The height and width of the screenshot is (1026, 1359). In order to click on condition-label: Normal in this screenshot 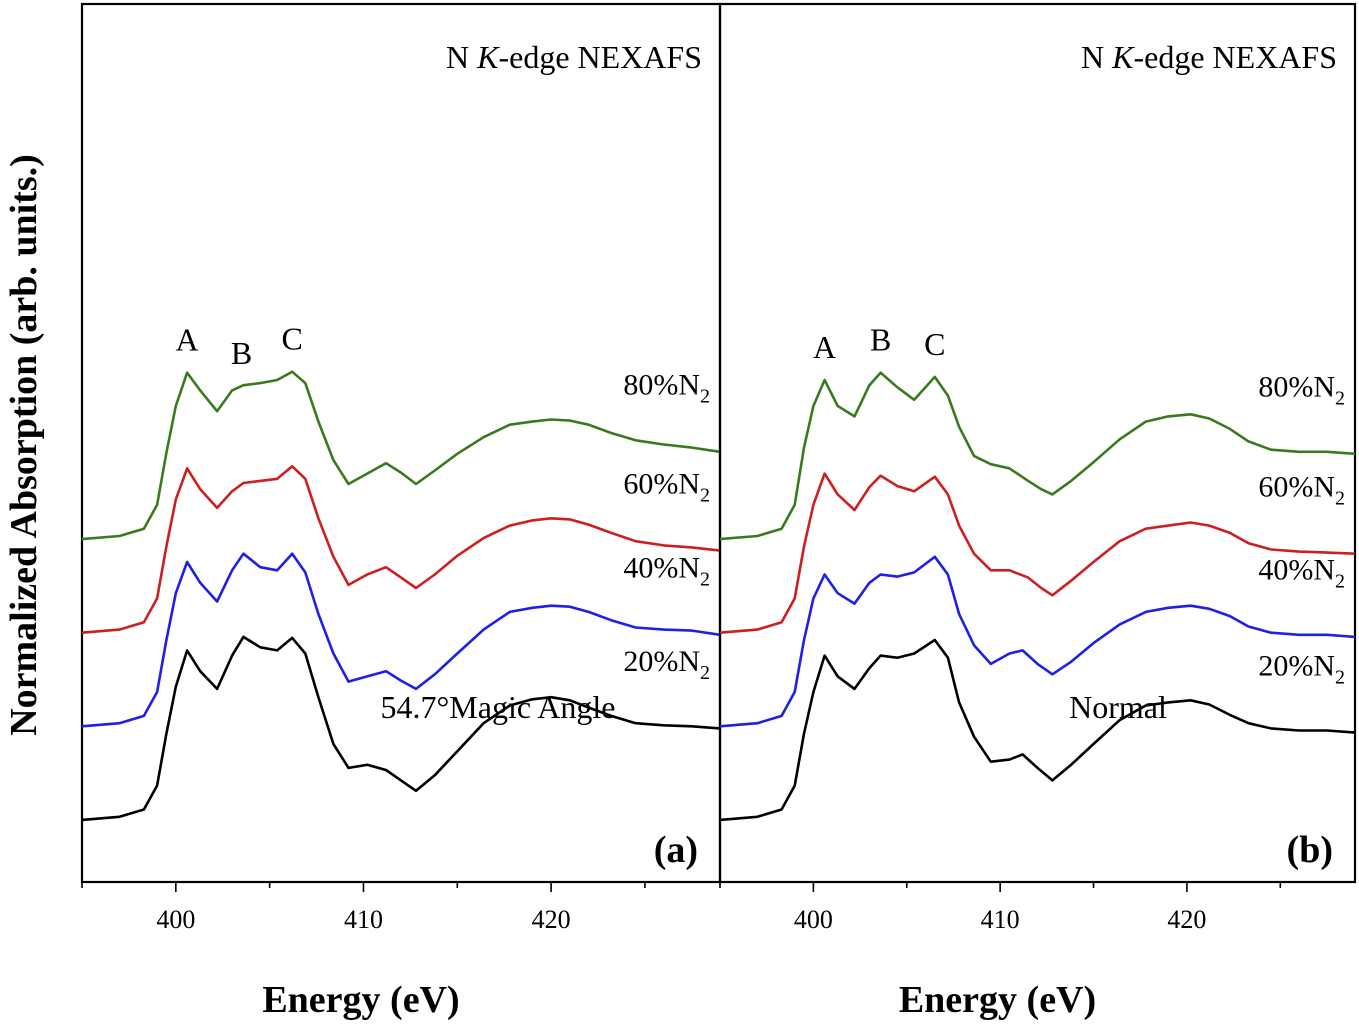, I will do `click(1118, 707)`.